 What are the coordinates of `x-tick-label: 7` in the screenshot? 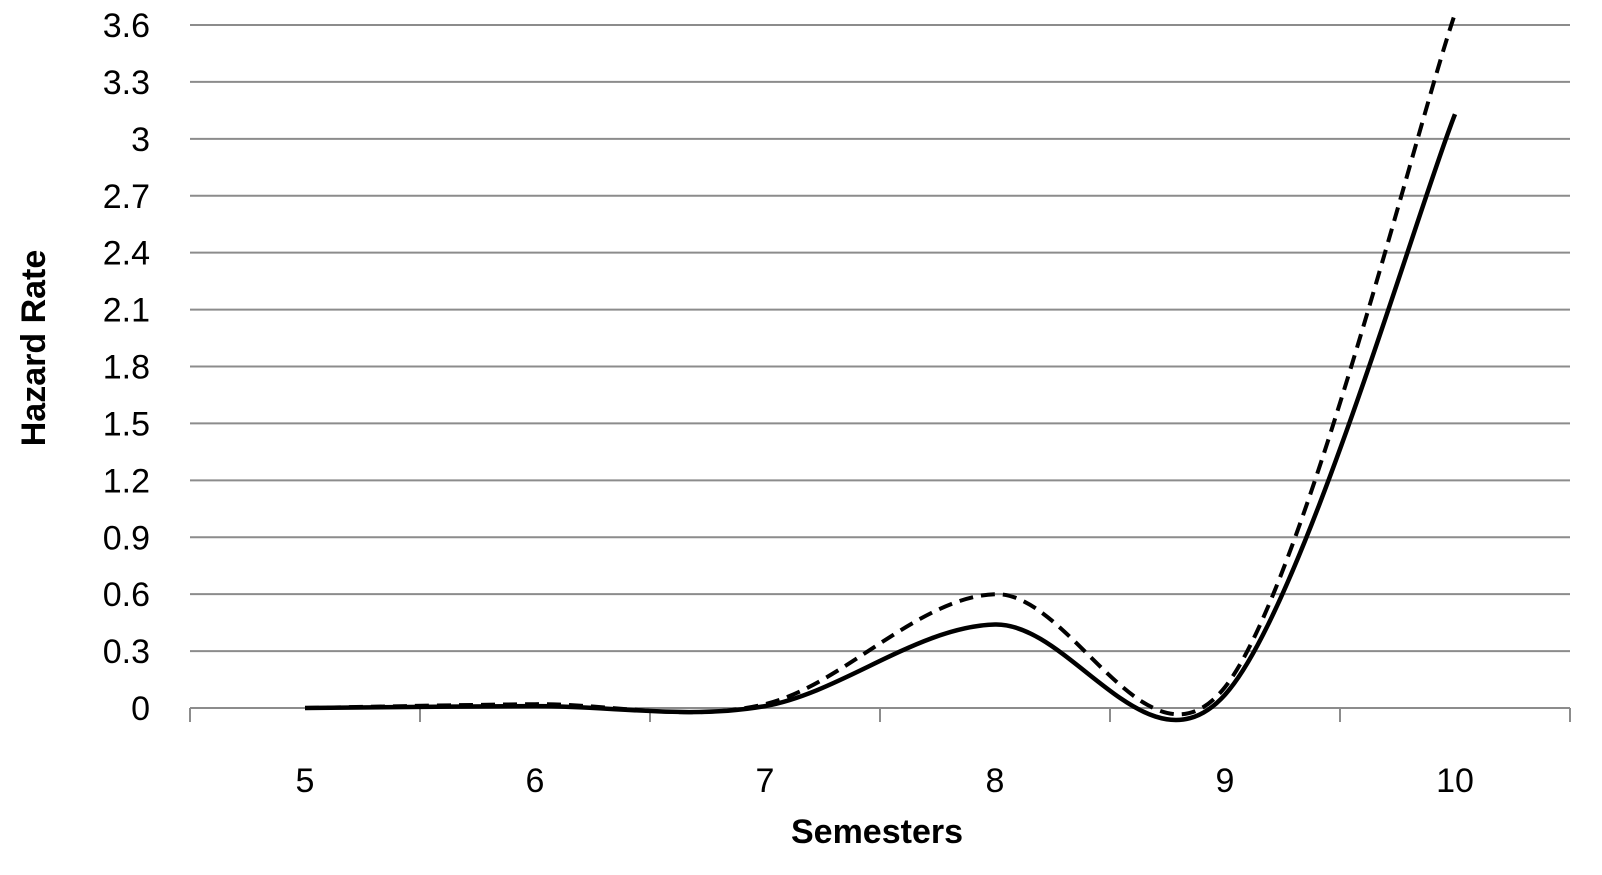 It's located at (765, 781).